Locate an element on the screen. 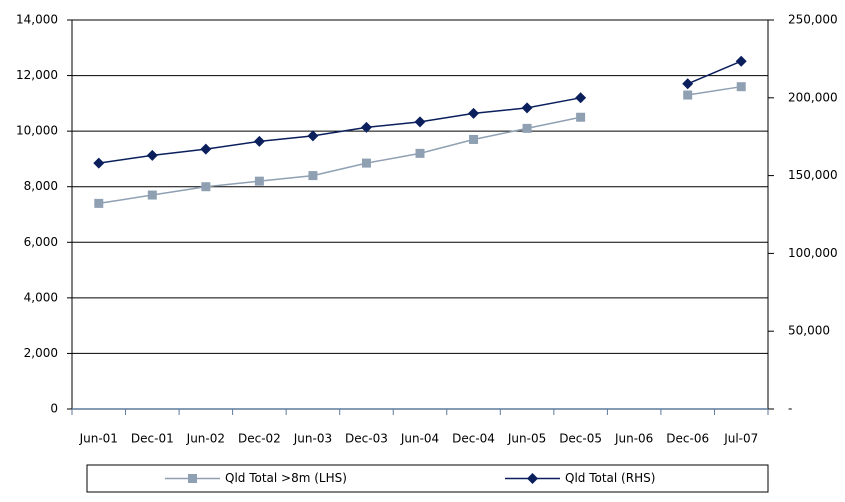 The height and width of the screenshot is (502, 845). y-tick-label: 12,000 is located at coordinates (37, 75).